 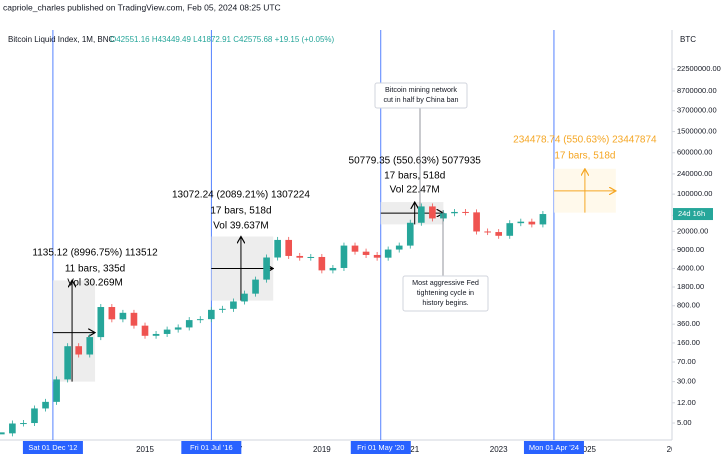 I want to click on date-marker-label: Mon 01 Apr '24, so click(x=554, y=447).